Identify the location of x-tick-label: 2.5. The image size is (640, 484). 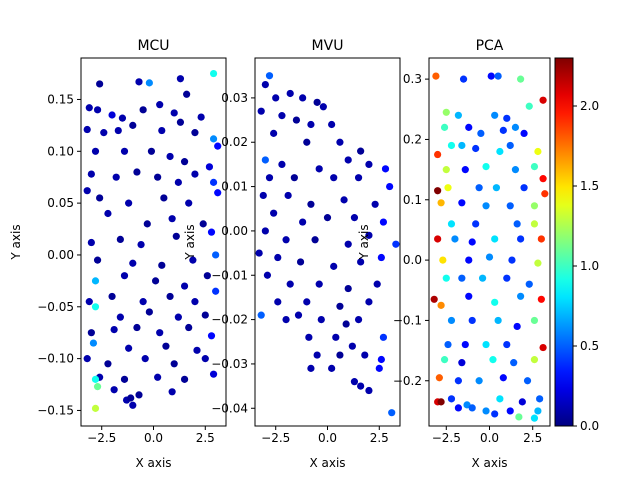
(205, 438).